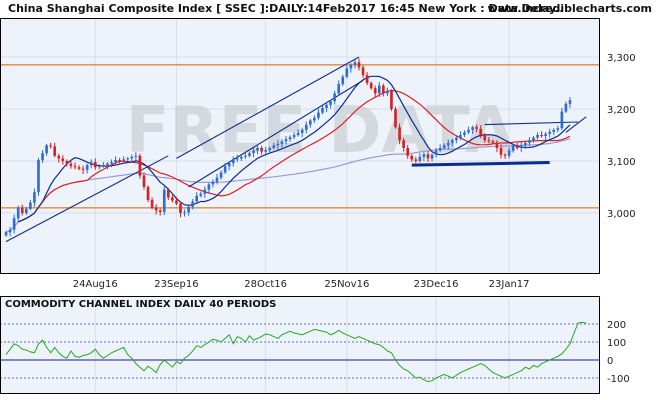  I want to click on cci-panel-title: COMMODITY CHANNEL INDEX DAILY 40 PERIODS, so click(140, 304).